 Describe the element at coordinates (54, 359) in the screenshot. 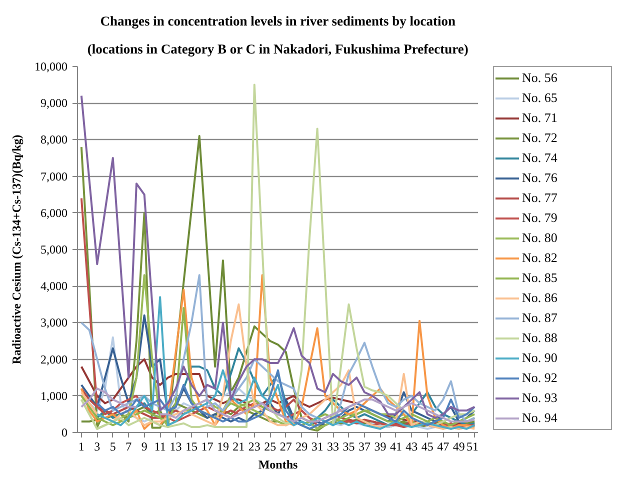

I see `y-tick-label: 2,000` at that location.